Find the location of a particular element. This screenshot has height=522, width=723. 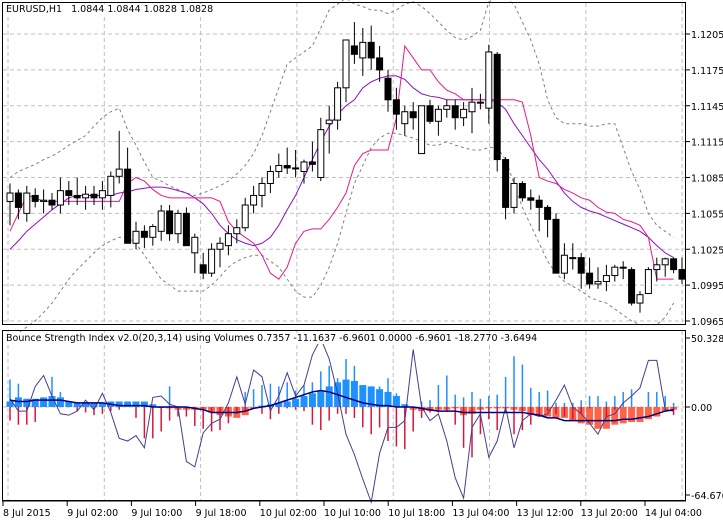

ohlc-values: 1.0844 1.0844 1.0828 1.0828 is located at coordinates (142, 9).